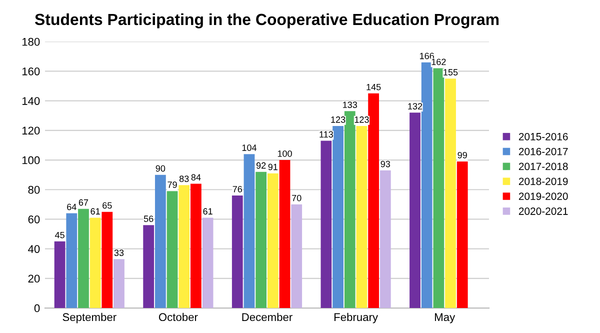  What do you see at coordinates (59, 235) in the screenshot?
I see `data-label: 45` at bounding box center [59, 235].